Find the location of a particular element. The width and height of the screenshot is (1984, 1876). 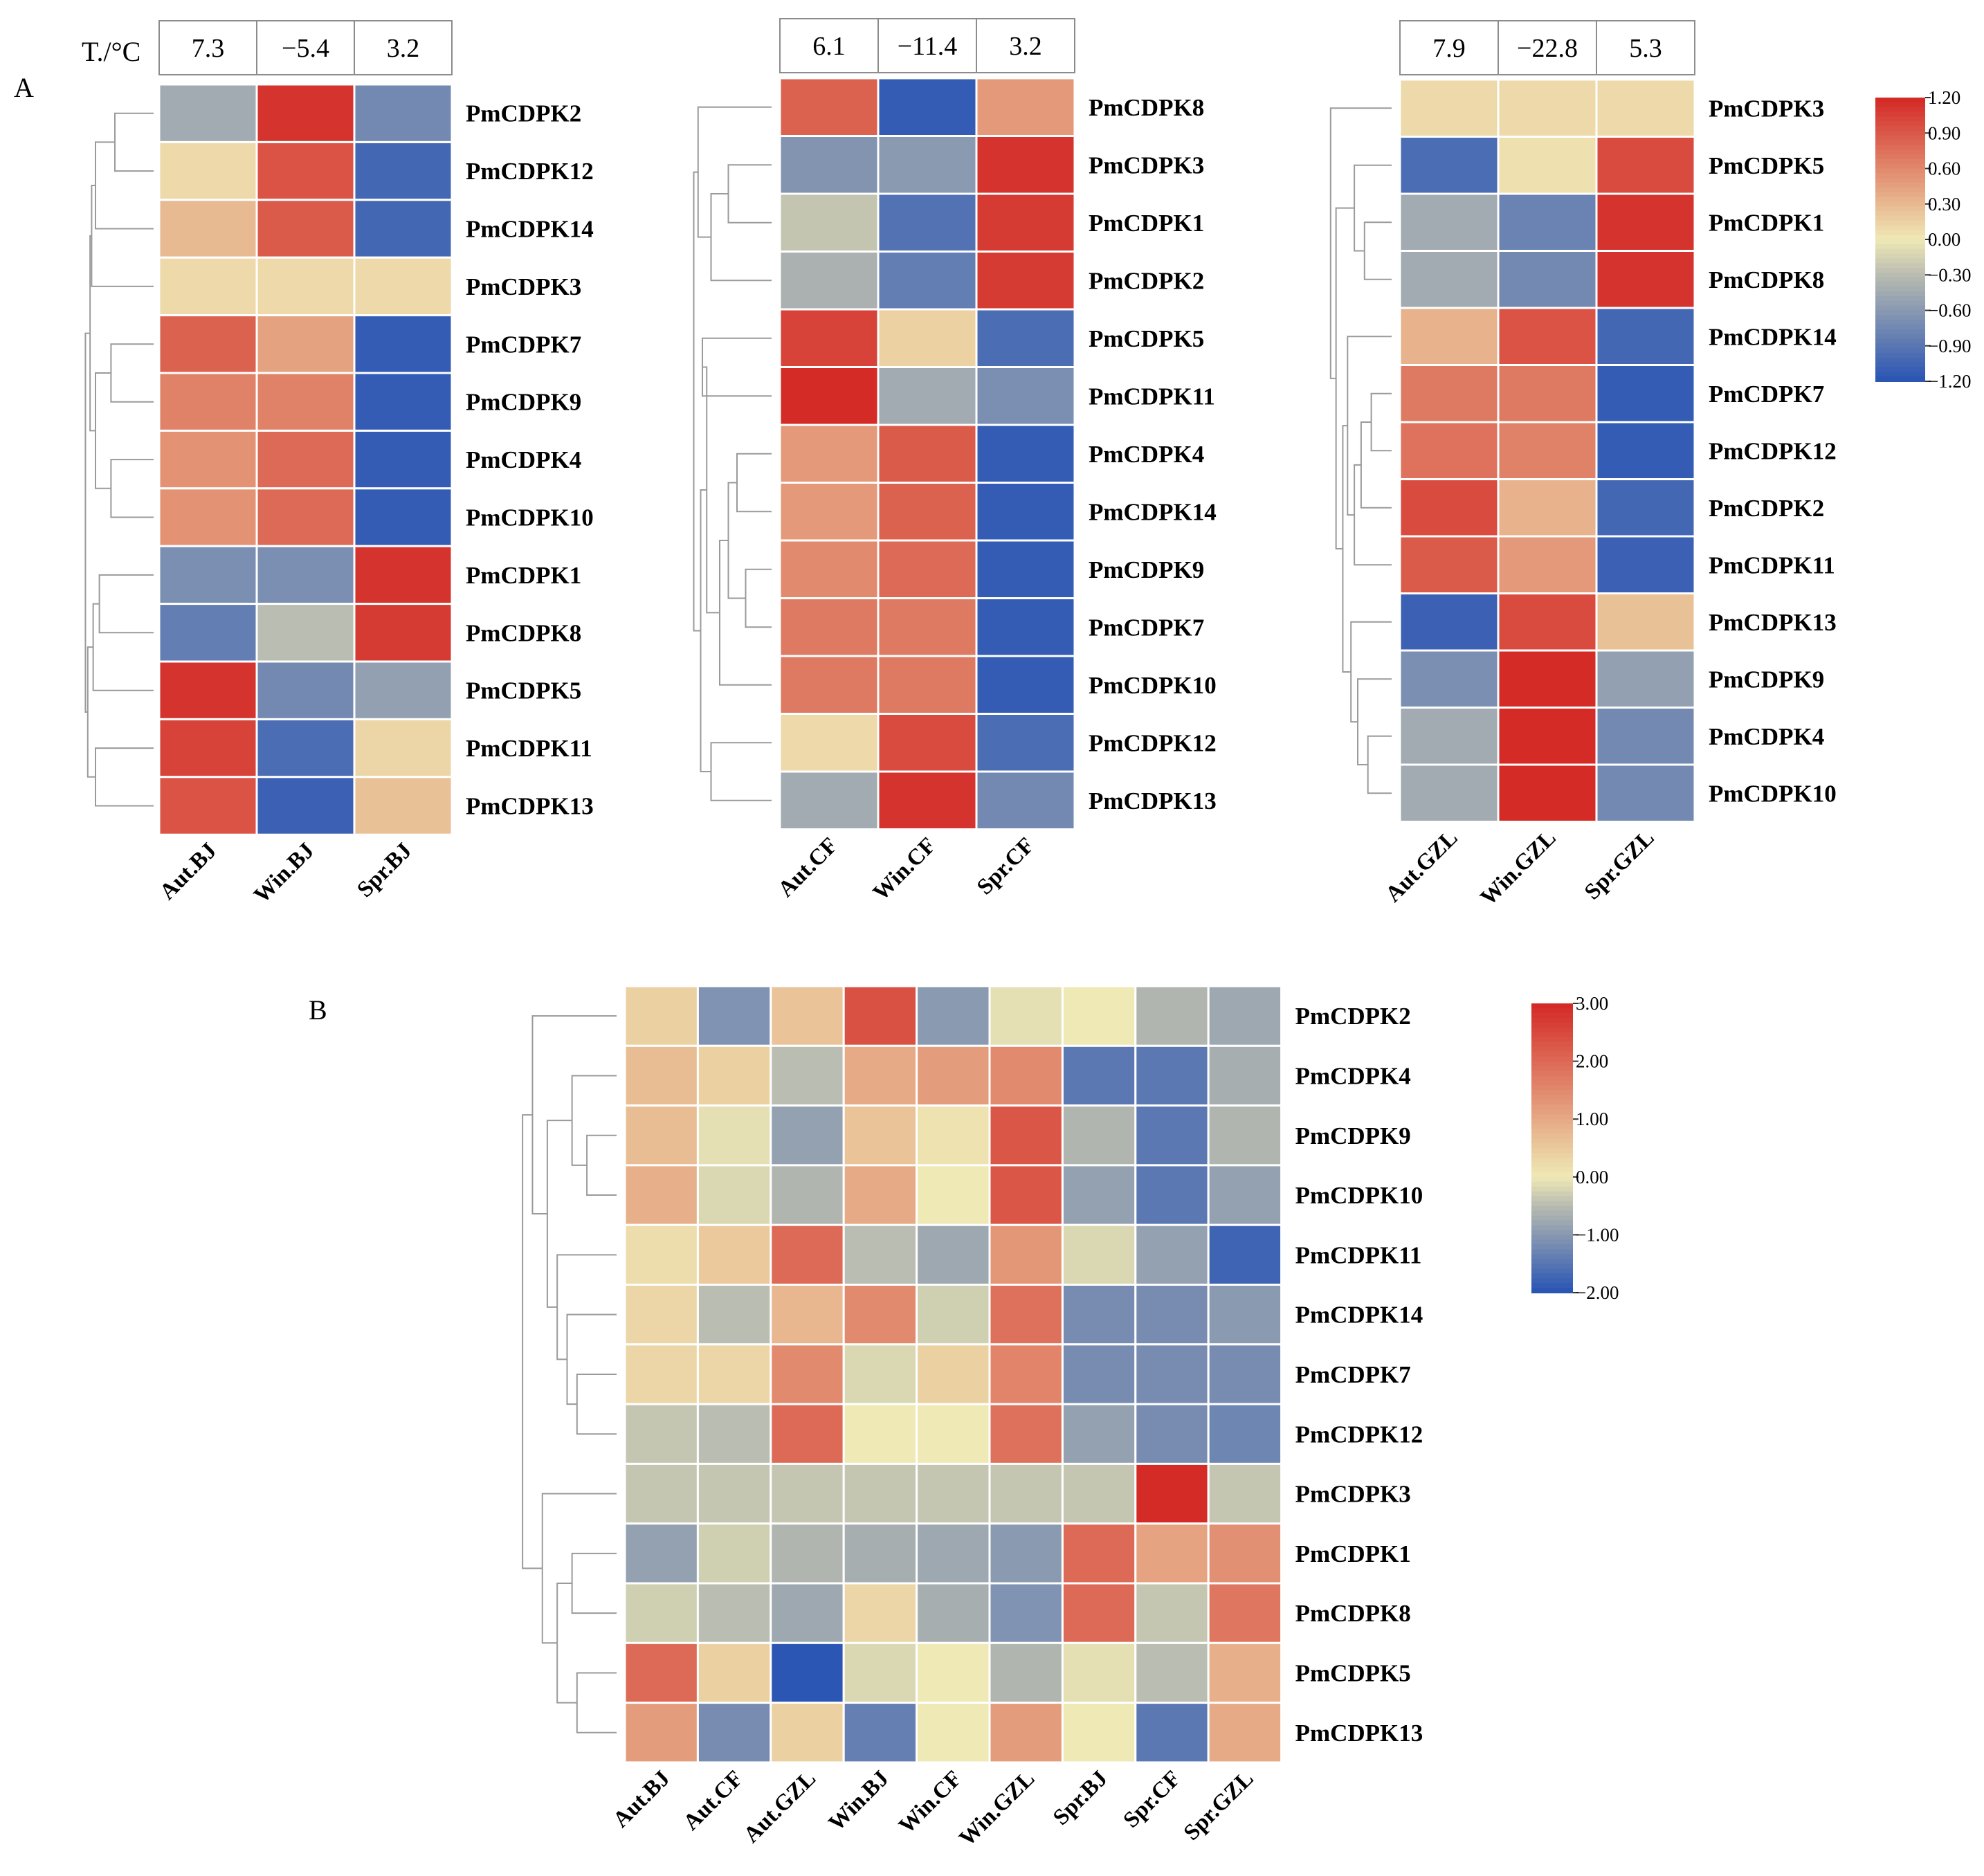

p1-row-label-12: PmCDPK13 is located at coordinates (530, 806).